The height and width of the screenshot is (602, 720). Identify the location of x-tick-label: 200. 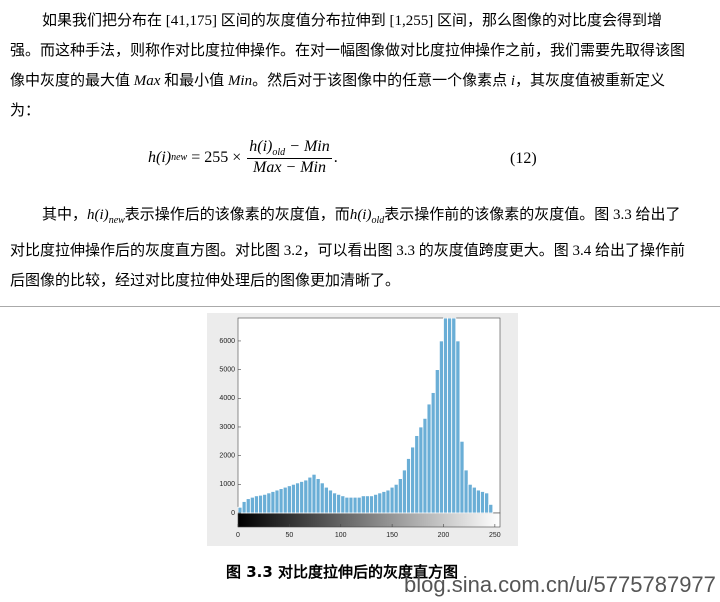
(444, 535).